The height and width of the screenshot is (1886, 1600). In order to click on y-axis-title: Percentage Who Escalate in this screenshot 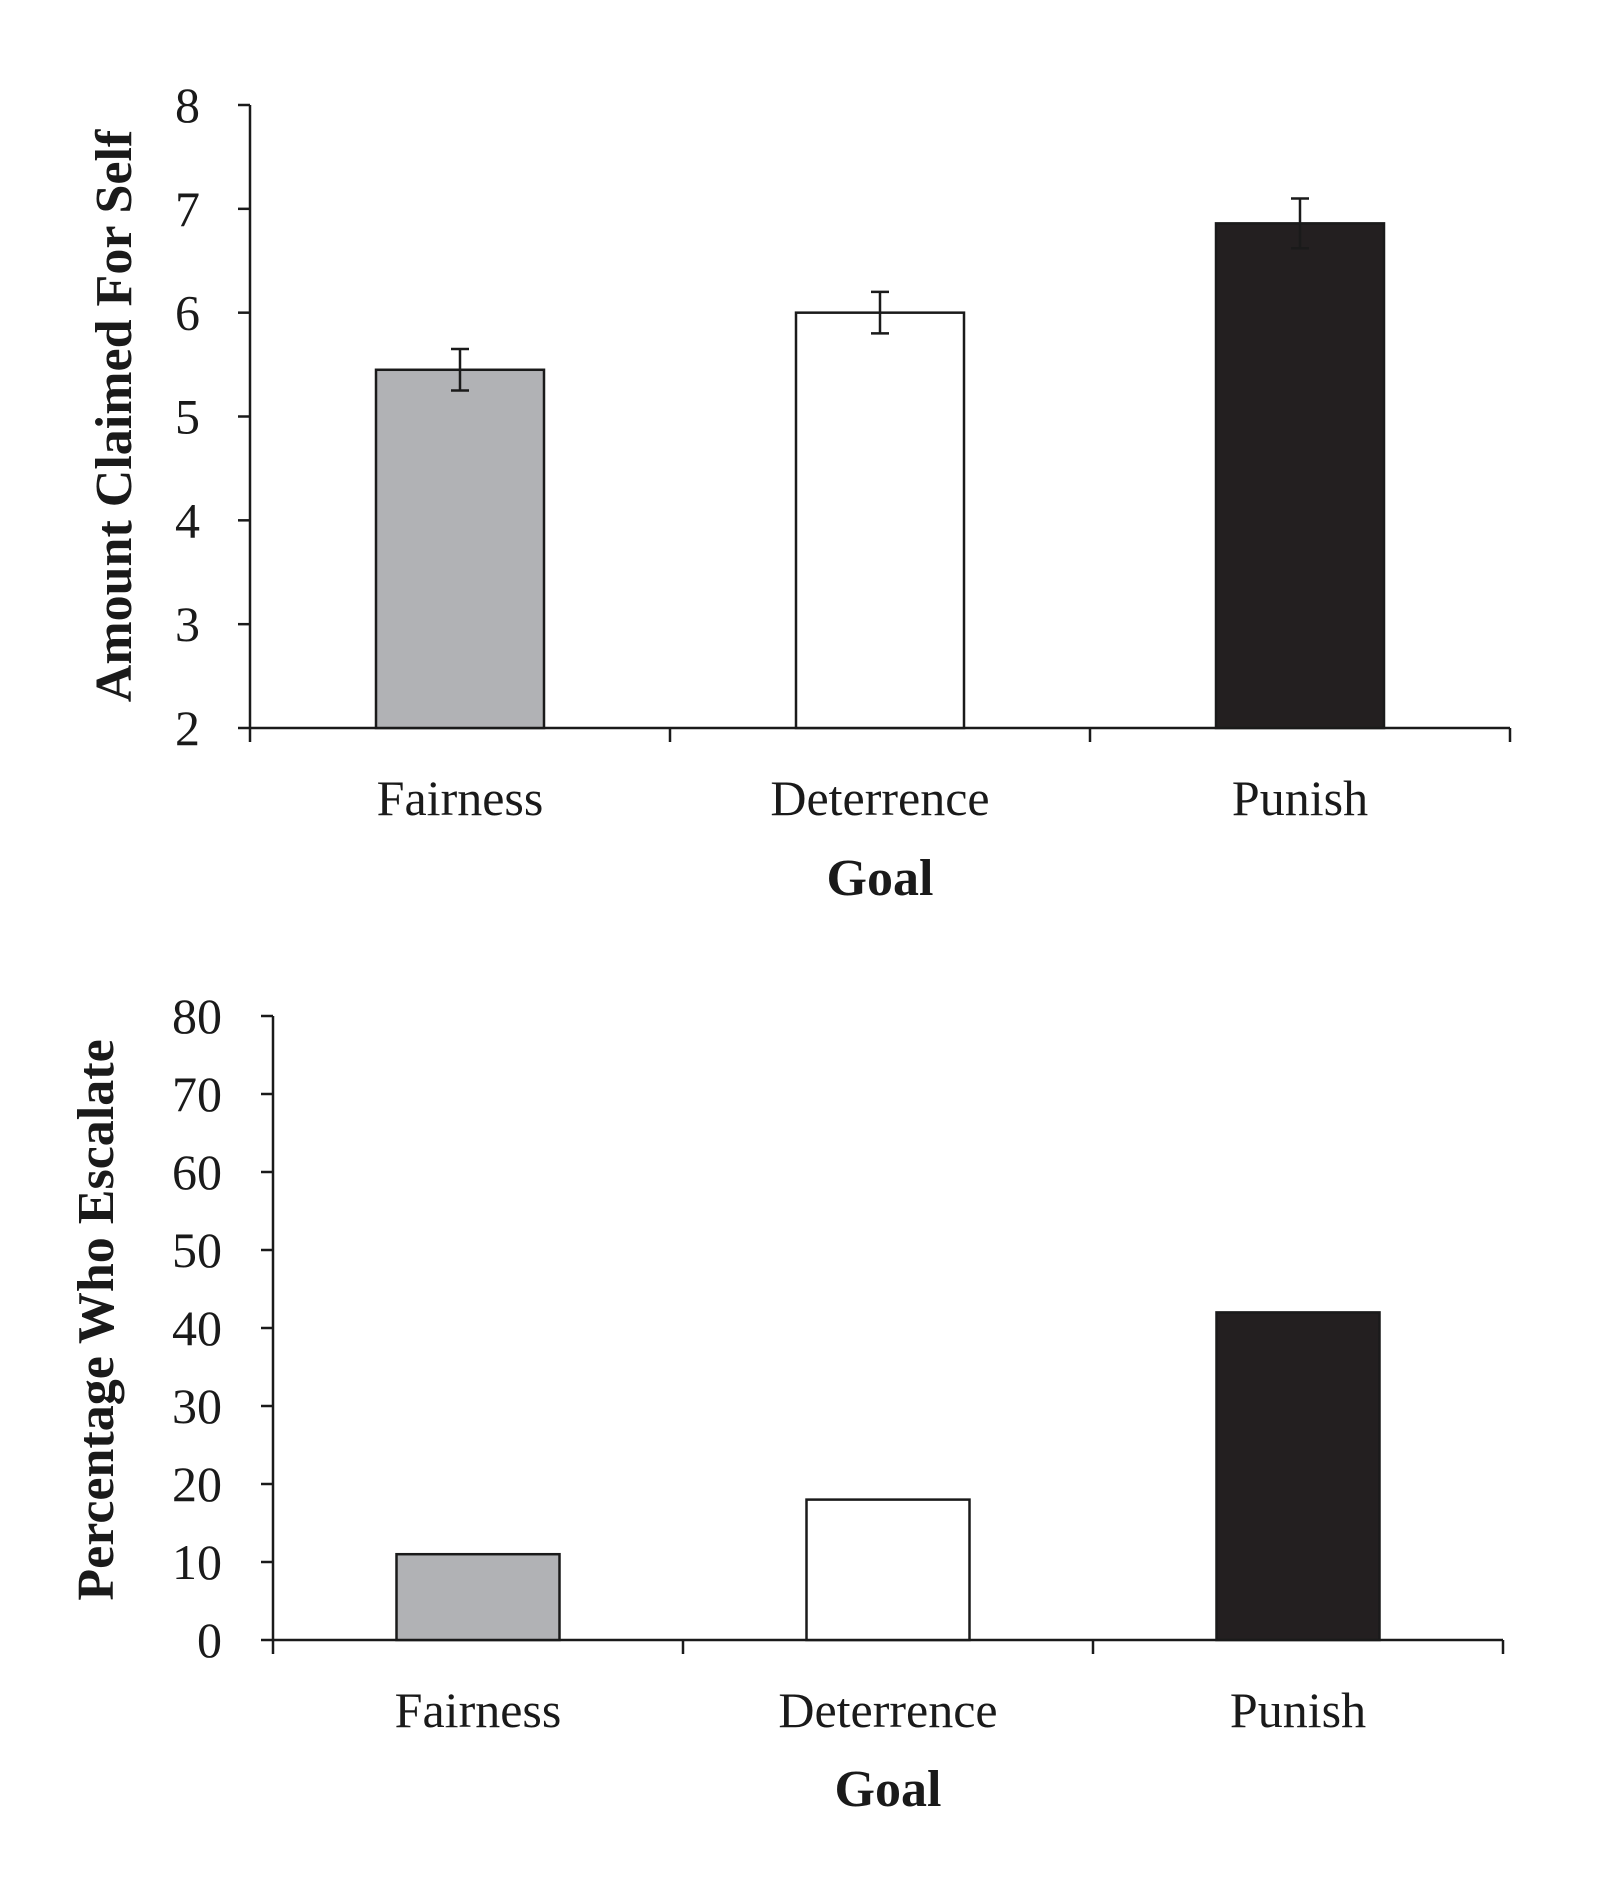, I will do `click(96, 1319)`.